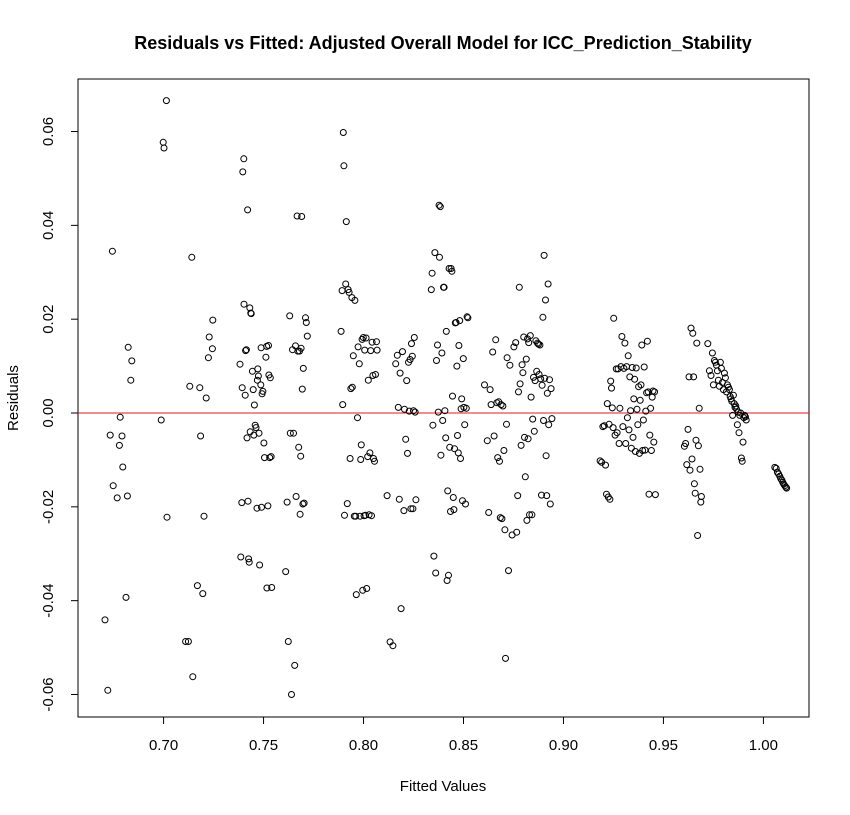  Describe the element at coordinates (48, 601) in the screenshot. I see `y-tick-label: -0.04` at that location.